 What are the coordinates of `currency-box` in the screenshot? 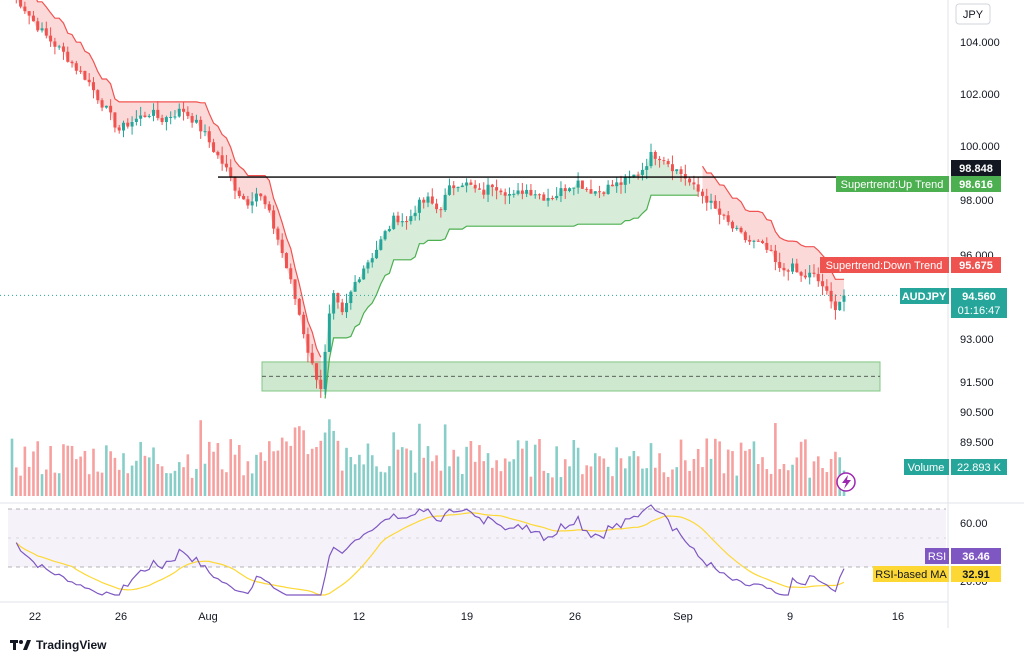 It's located at (973, 14).